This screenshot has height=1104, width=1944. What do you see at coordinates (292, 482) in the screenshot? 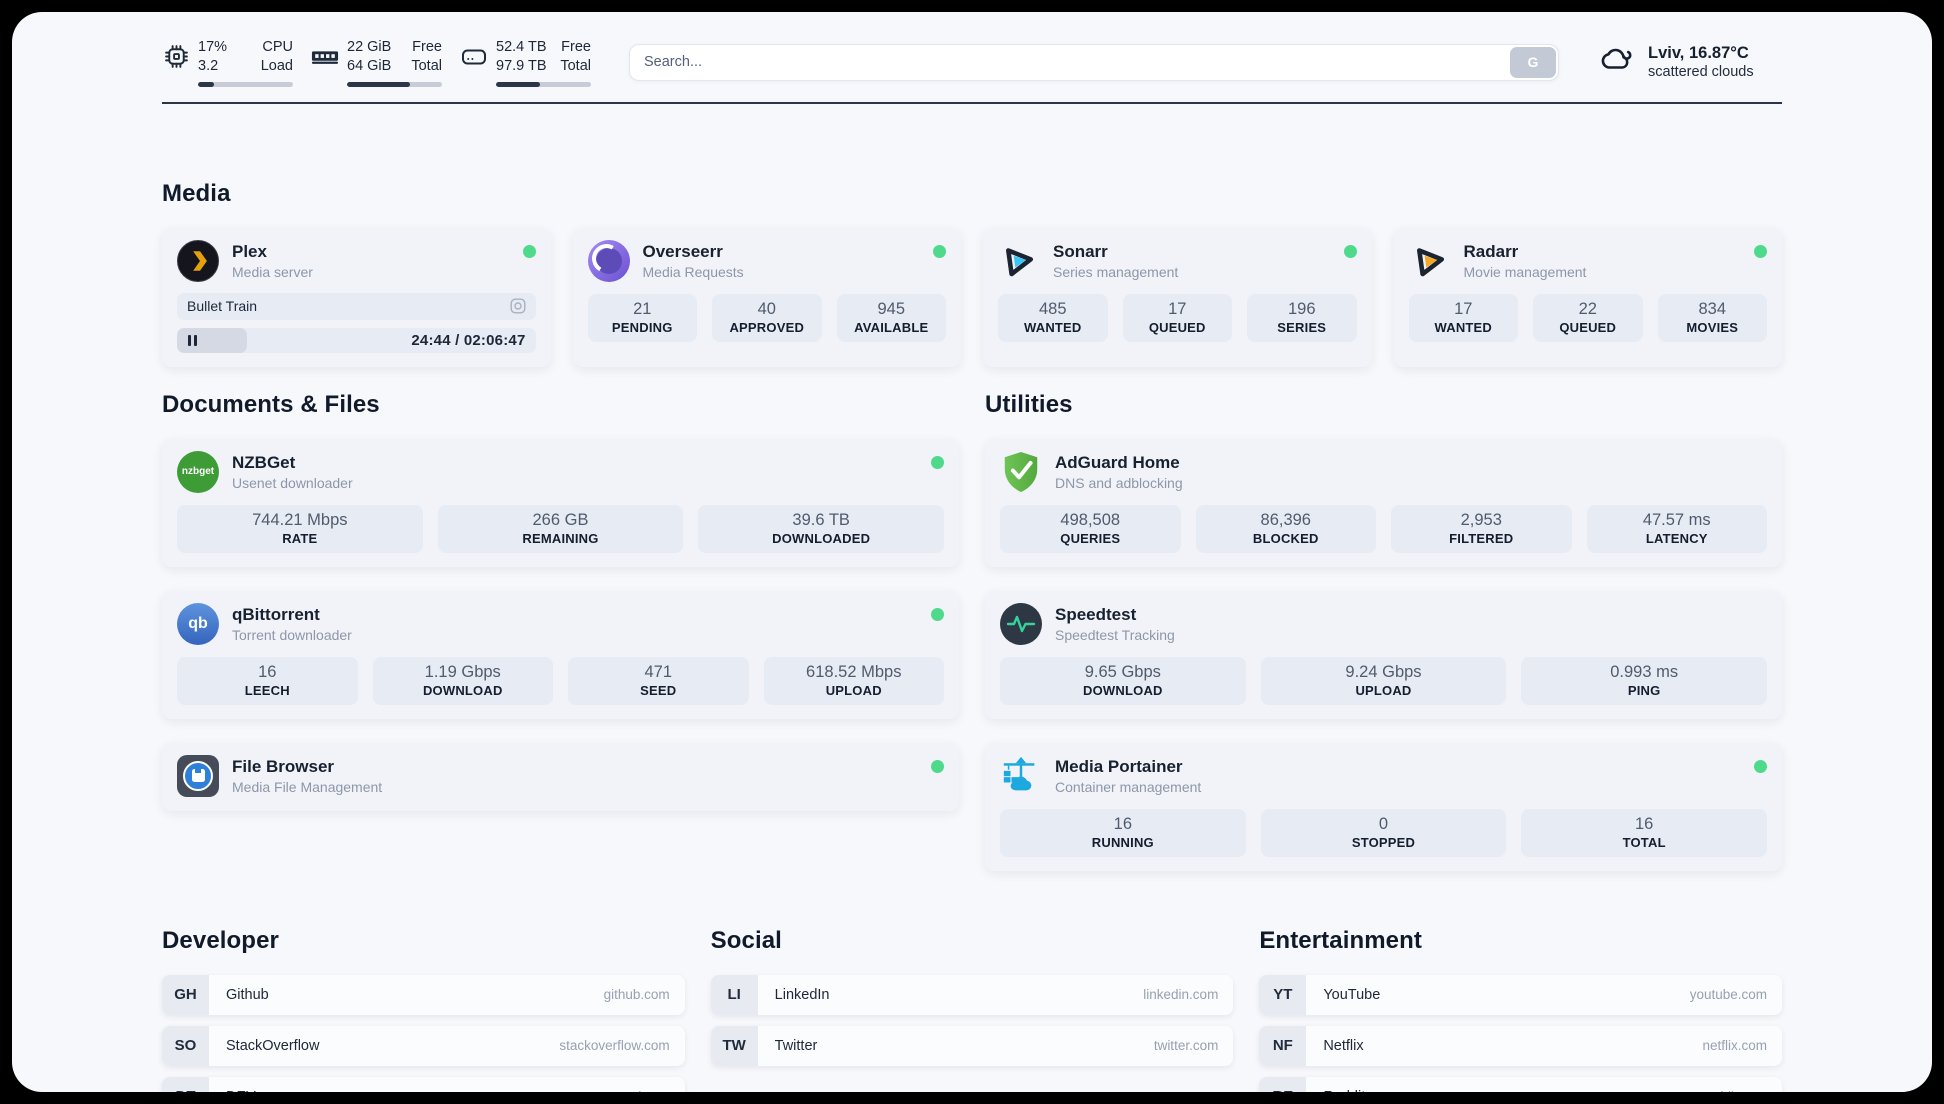
I see `app-description-nzbget: Usenet downloader` at bounding box center [292, 482].